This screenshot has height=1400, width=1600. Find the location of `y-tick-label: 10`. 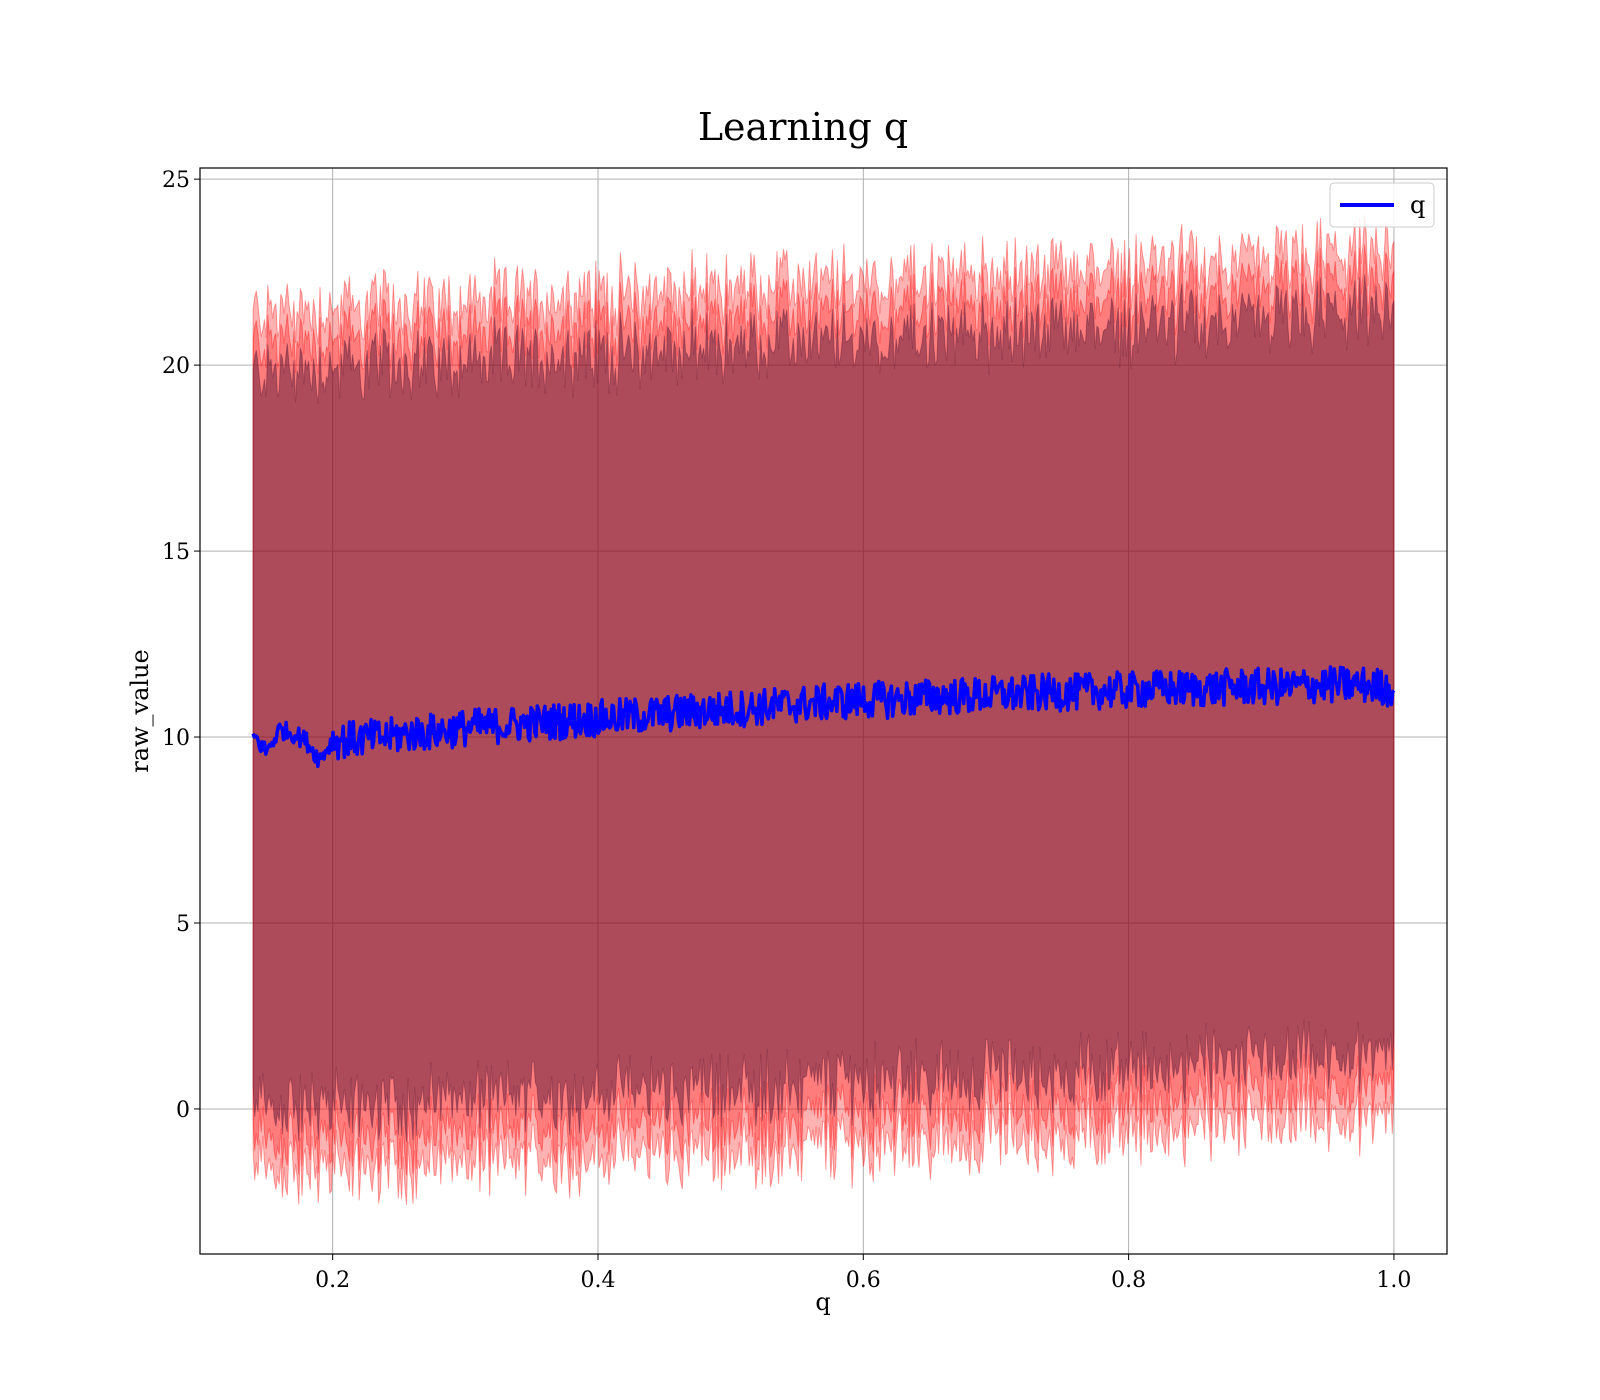

y-tick-label: 10 is located at coordinates (176, 738).